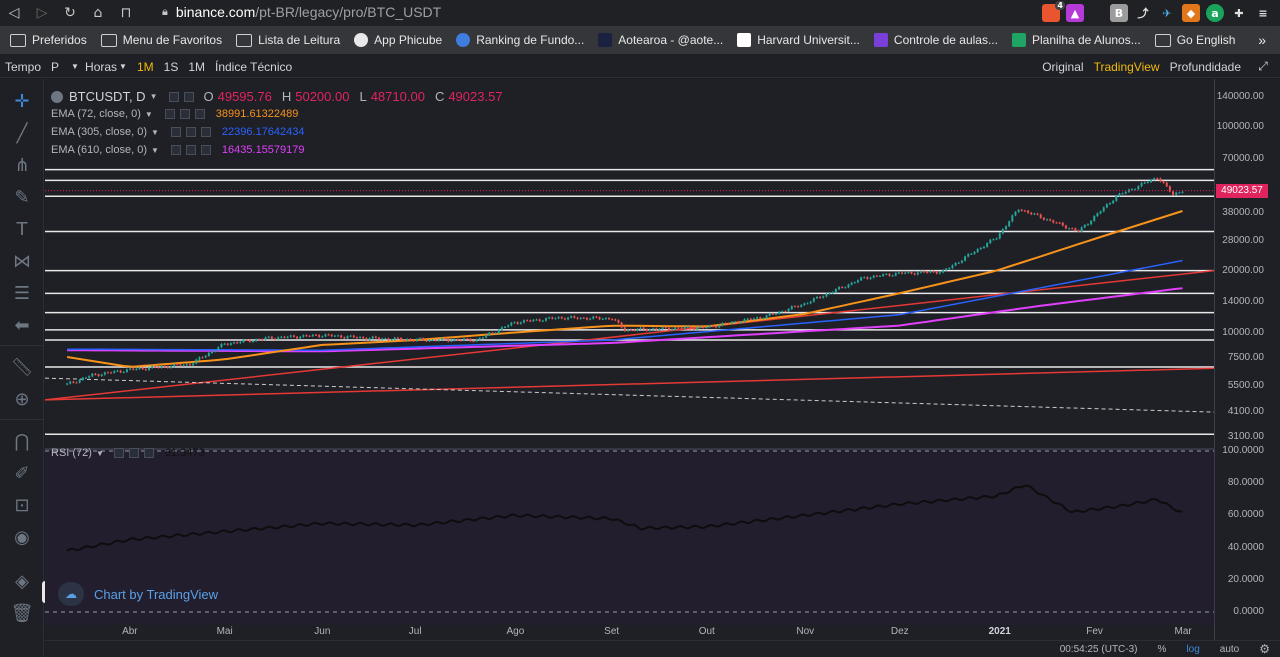  I want to click on magnet-icon: ⋂, so click(22, 441).